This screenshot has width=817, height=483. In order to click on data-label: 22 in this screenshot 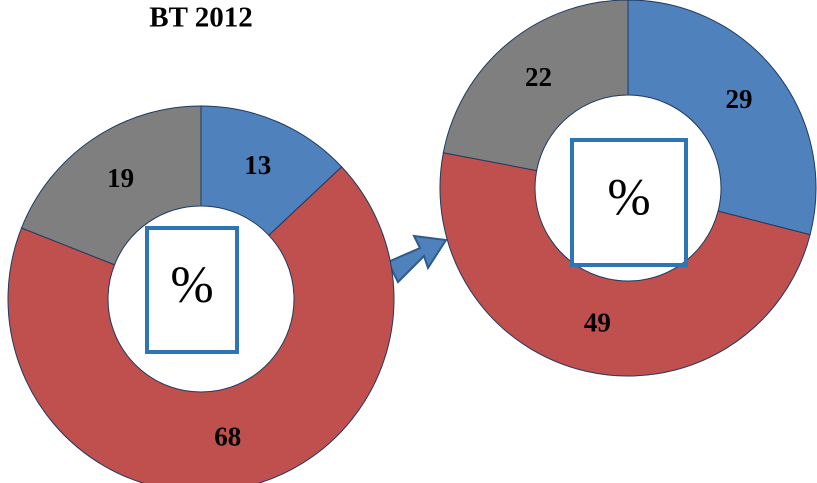, I will do `click(538, 77)`.